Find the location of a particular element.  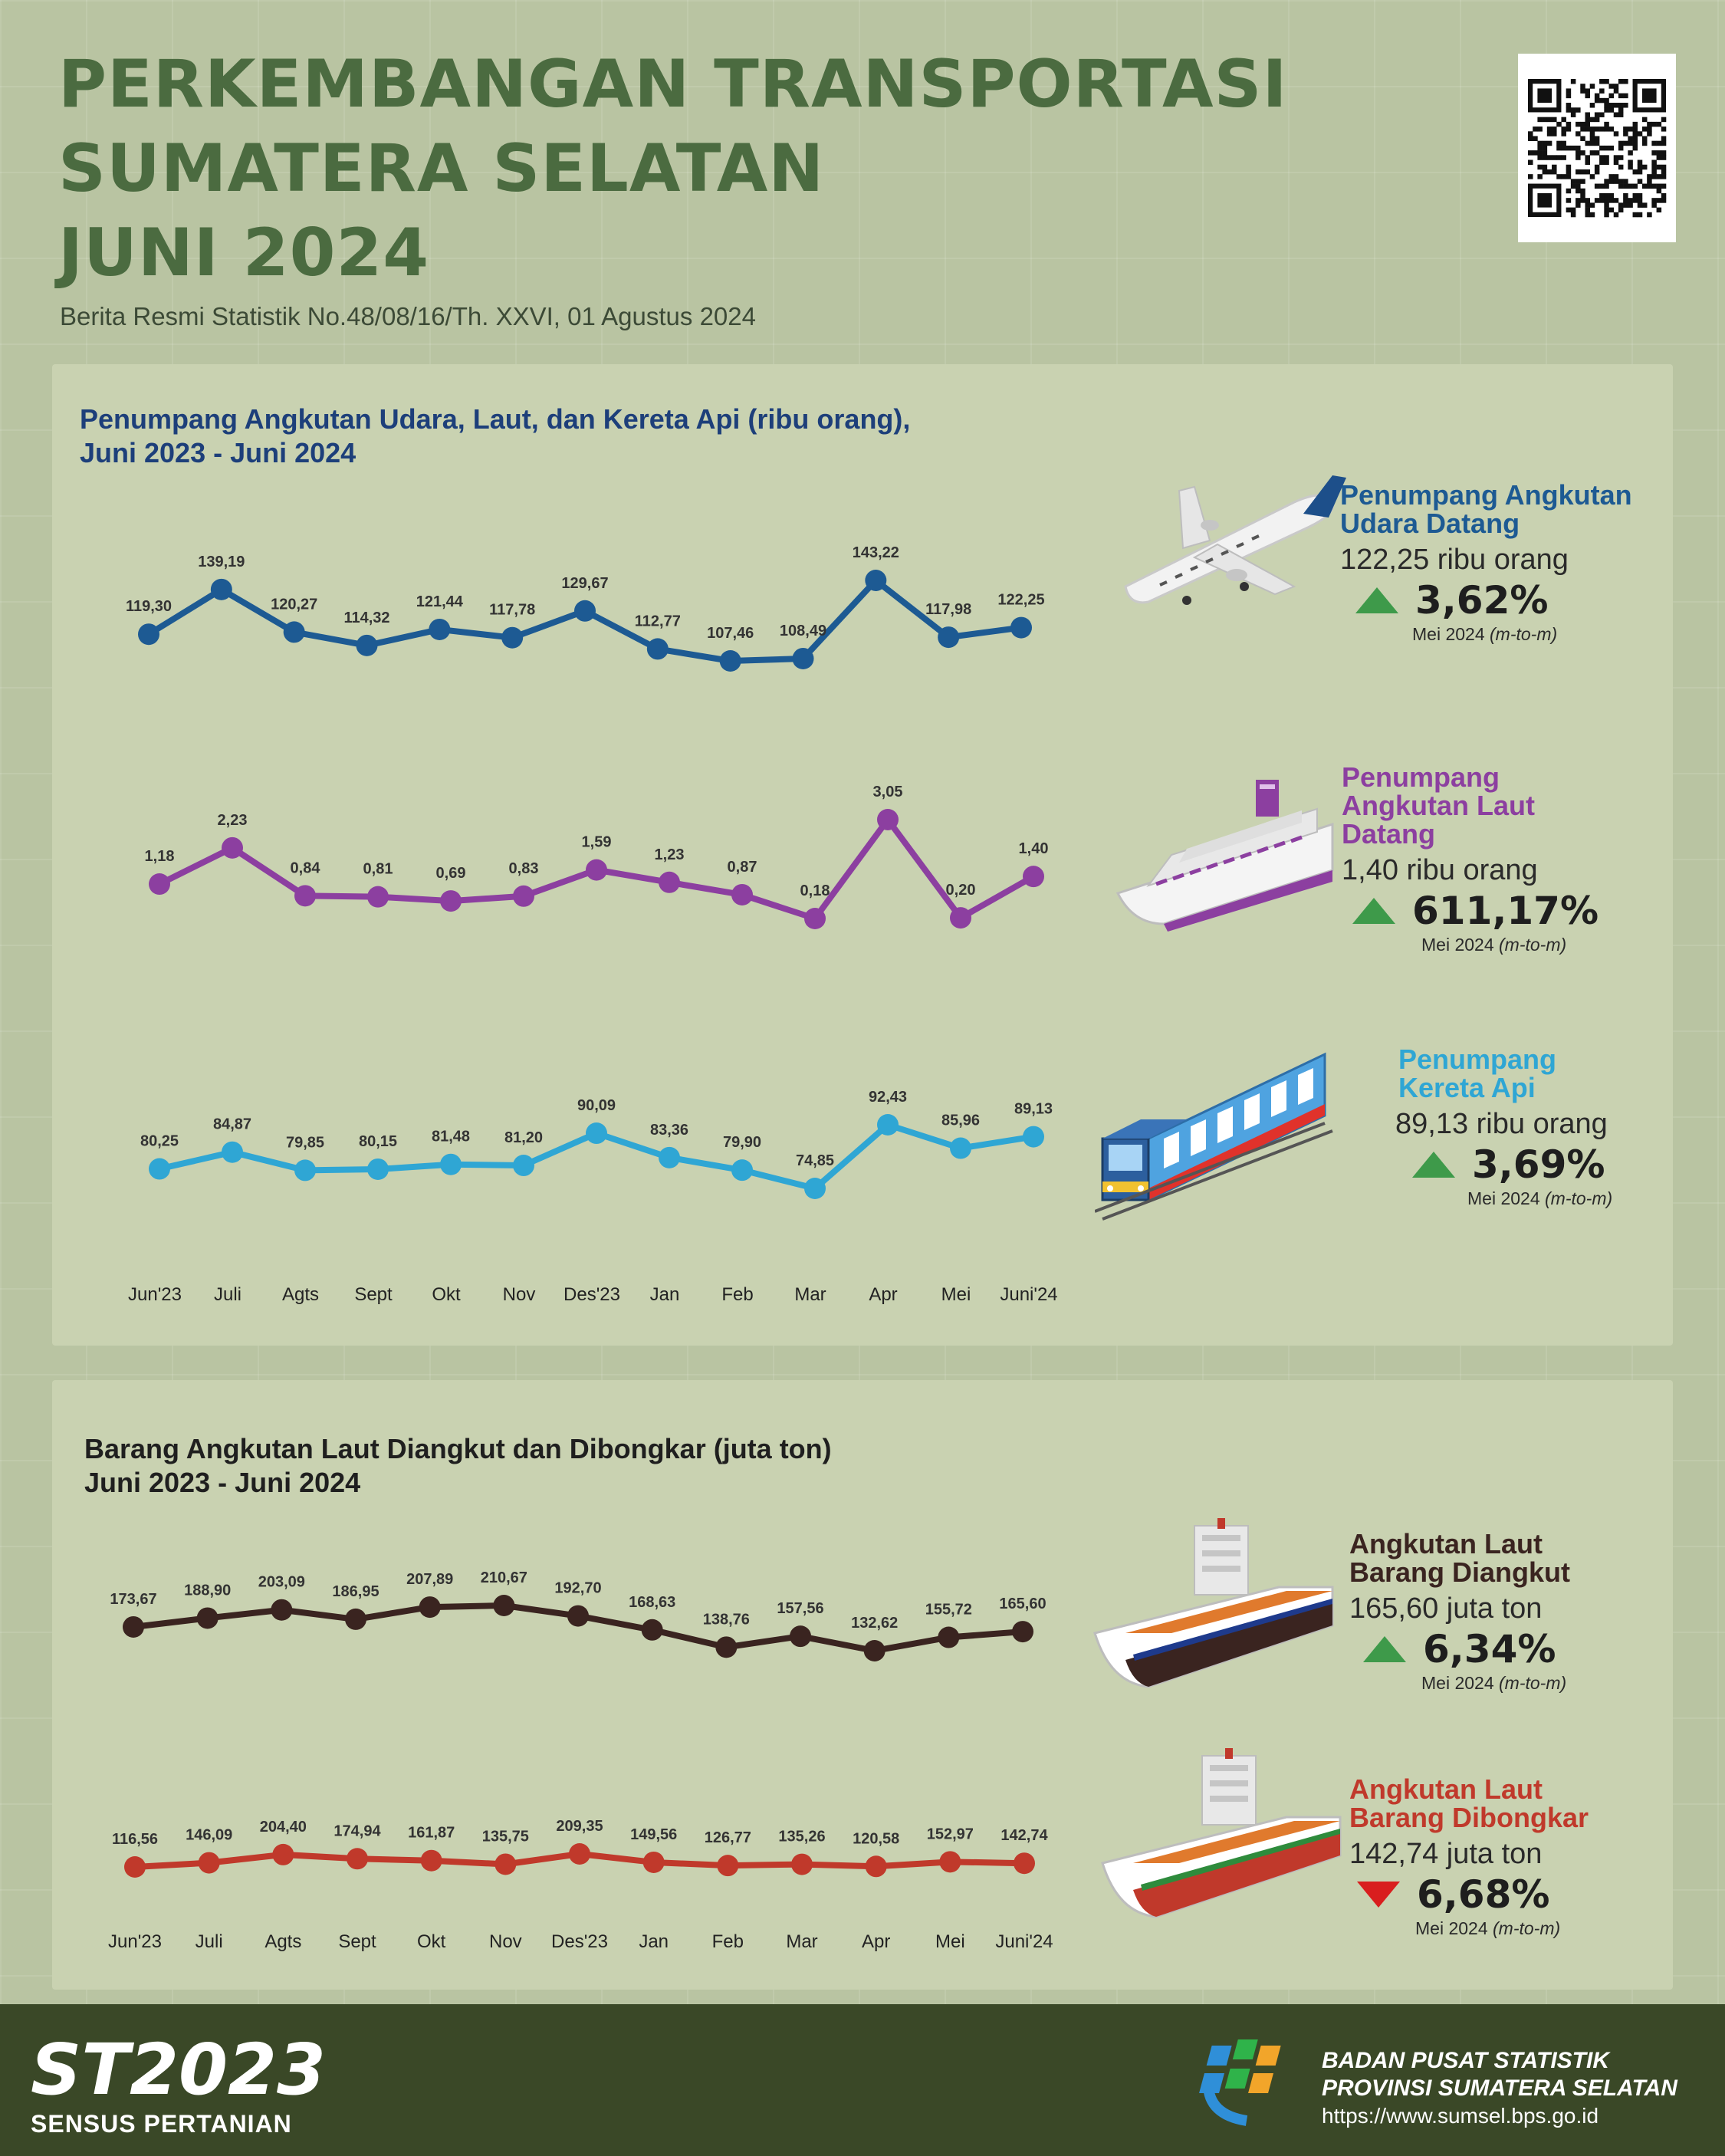

unloaded-info-value: 142,74 juta ton is located at coordinates (1446, 1854).